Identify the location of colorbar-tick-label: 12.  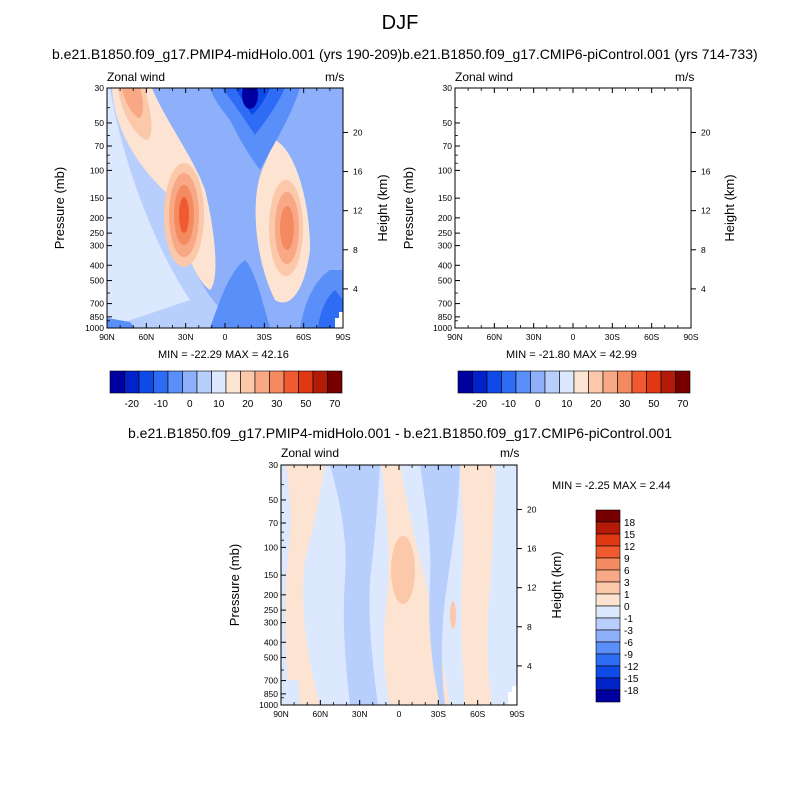
(630, 547).